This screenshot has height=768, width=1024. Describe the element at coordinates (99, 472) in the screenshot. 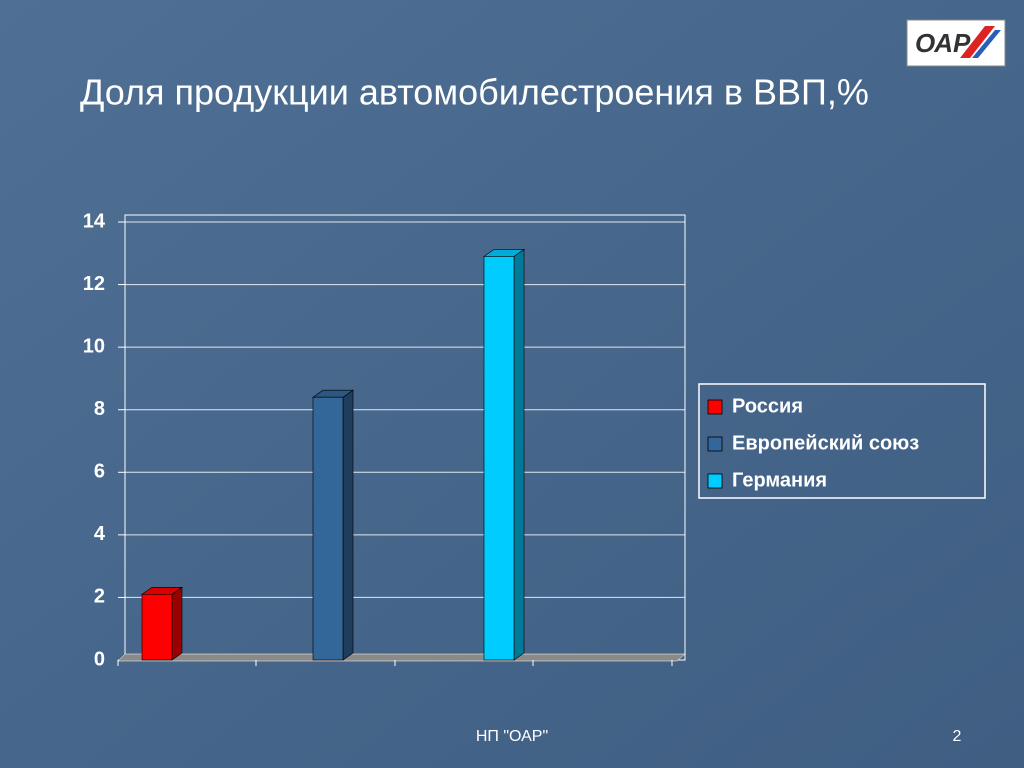

I see `y-tick-label: 6` at that location.